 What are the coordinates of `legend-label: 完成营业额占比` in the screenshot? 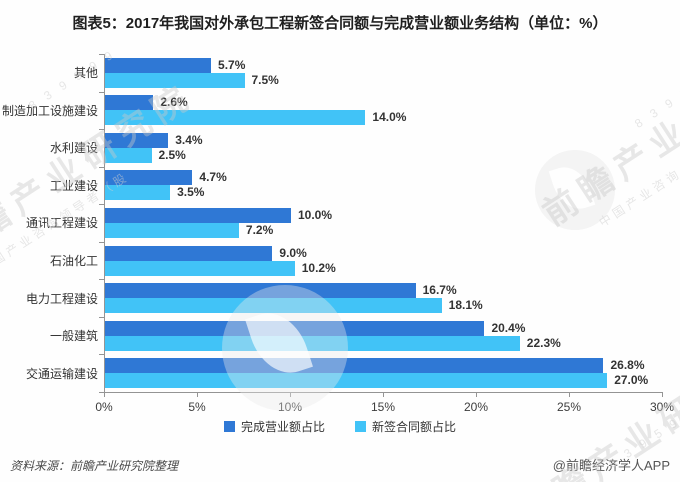 It's located at (282, 427).